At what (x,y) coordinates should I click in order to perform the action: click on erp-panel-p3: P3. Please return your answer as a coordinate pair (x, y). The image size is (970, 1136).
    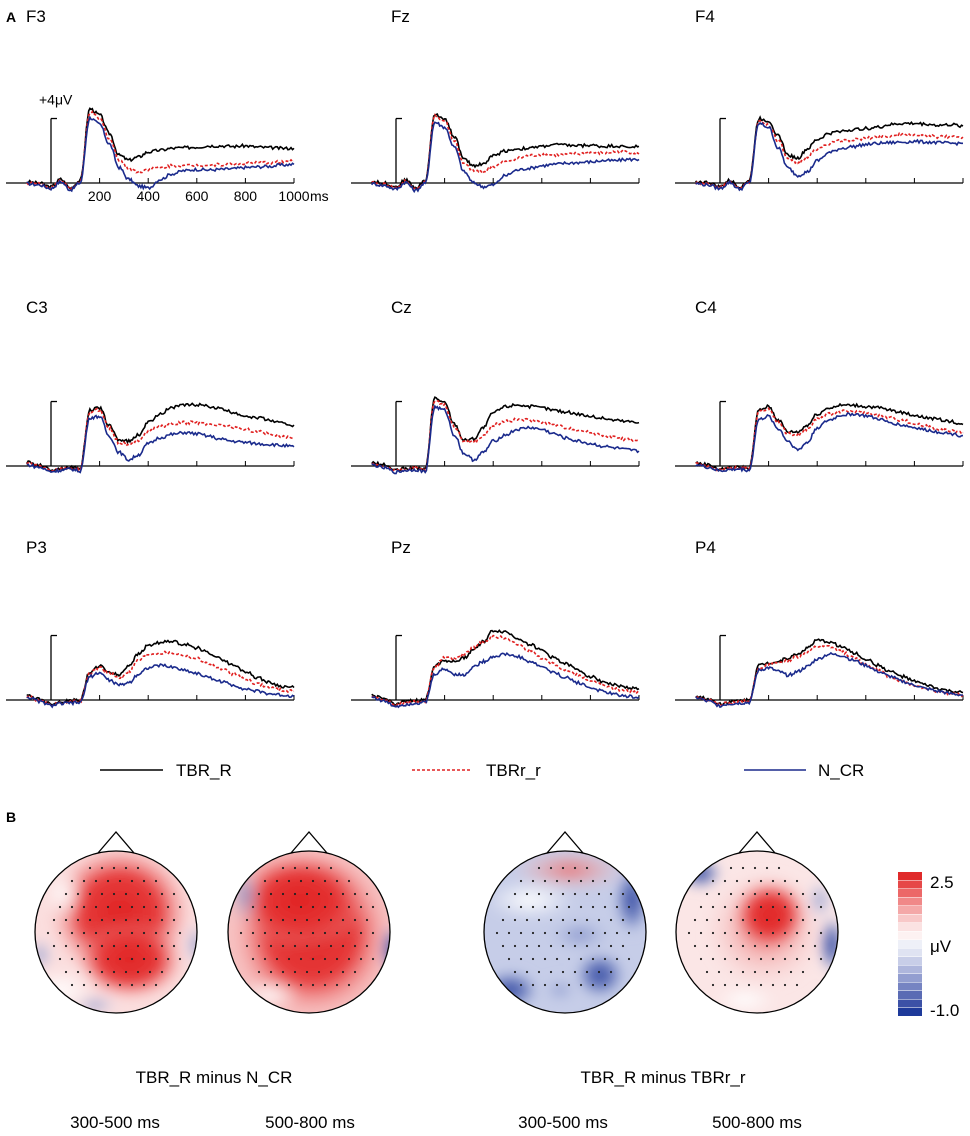
    Looking at the image, I should click on (150, 623).